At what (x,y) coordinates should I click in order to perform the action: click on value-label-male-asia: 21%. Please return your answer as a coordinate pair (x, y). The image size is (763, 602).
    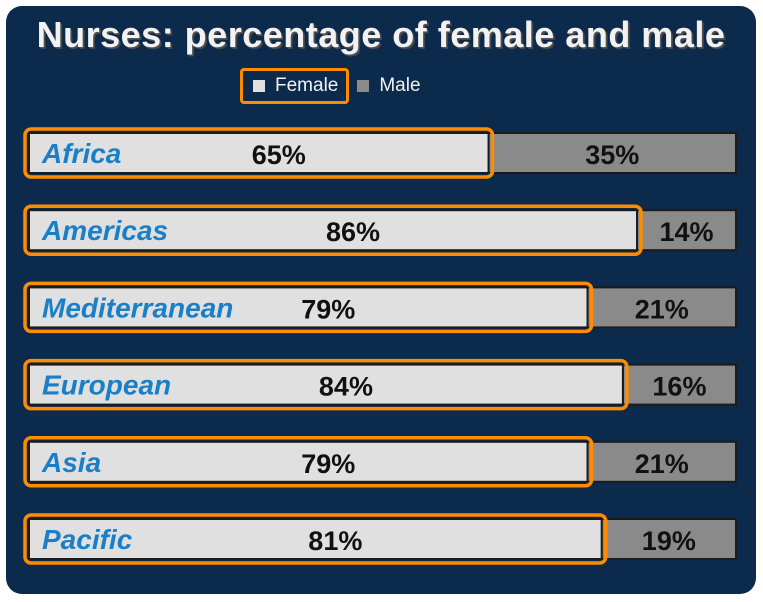
    Looking at the image, I should click on (662, 464).